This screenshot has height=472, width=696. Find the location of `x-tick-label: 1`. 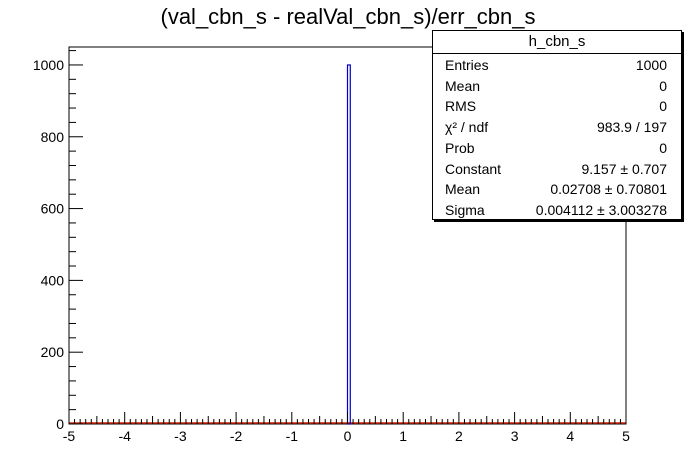

x-tick-label: 1 is located at coordinates (403, 436).